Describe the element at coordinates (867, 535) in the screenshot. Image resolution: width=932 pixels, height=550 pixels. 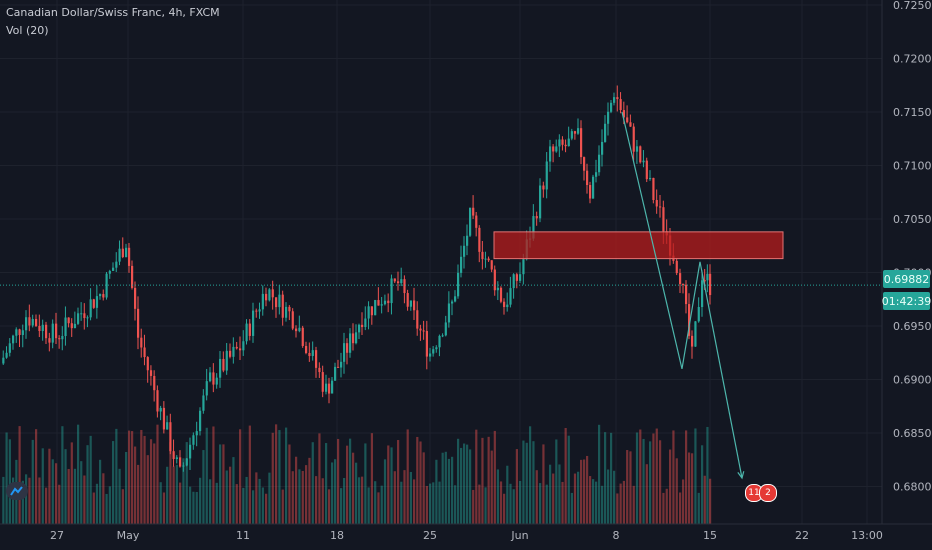
I see `time-tick-label: 13:00` at that location.